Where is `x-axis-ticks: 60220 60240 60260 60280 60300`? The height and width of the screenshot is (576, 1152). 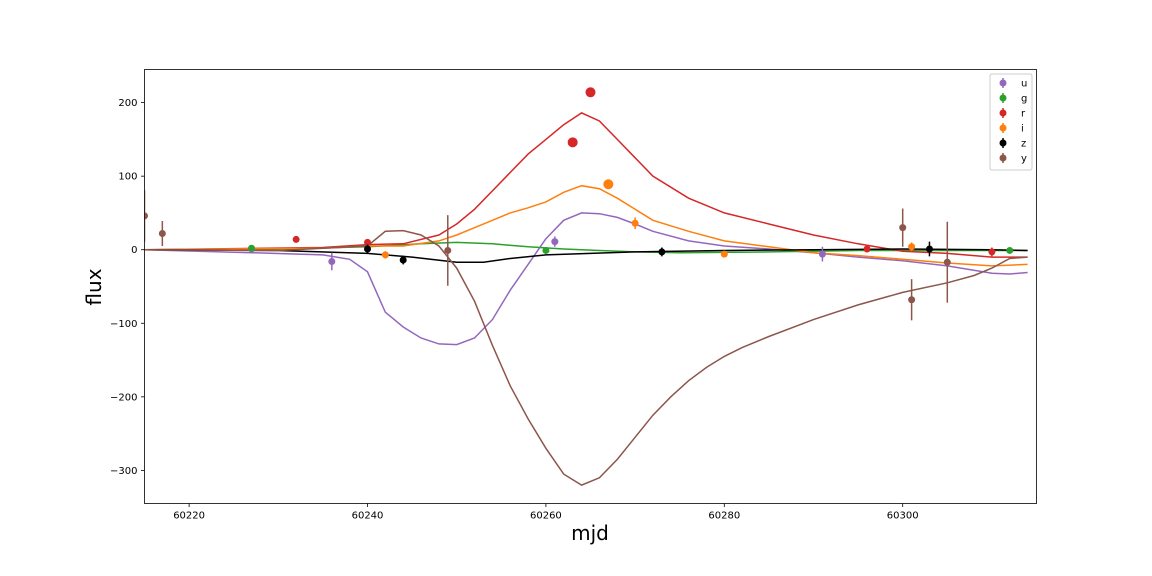
x-axis-ticks: 60220 60240 60260 60280 60300 is located at coordinates (546, 512).